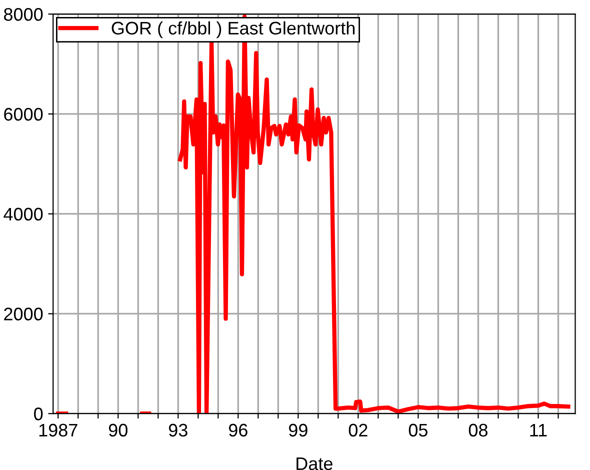  Describe the element at coordinates (38, 414) in the screenshot. I see `y-tick-label: 0` at that location.